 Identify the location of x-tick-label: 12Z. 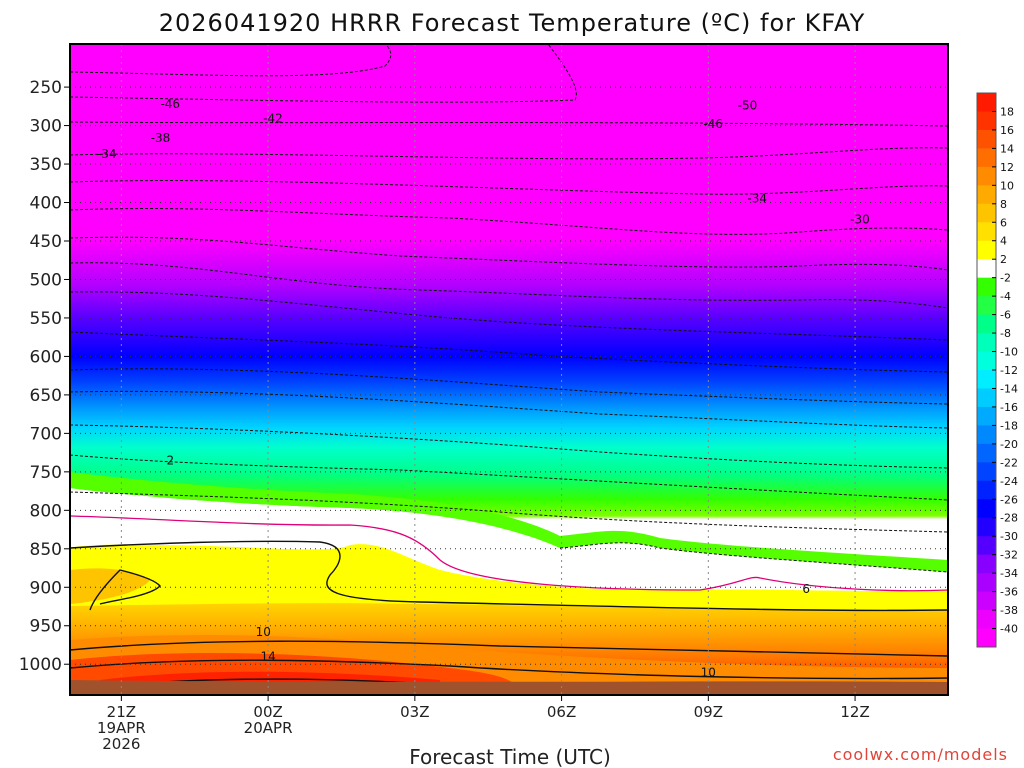
(854, 712).